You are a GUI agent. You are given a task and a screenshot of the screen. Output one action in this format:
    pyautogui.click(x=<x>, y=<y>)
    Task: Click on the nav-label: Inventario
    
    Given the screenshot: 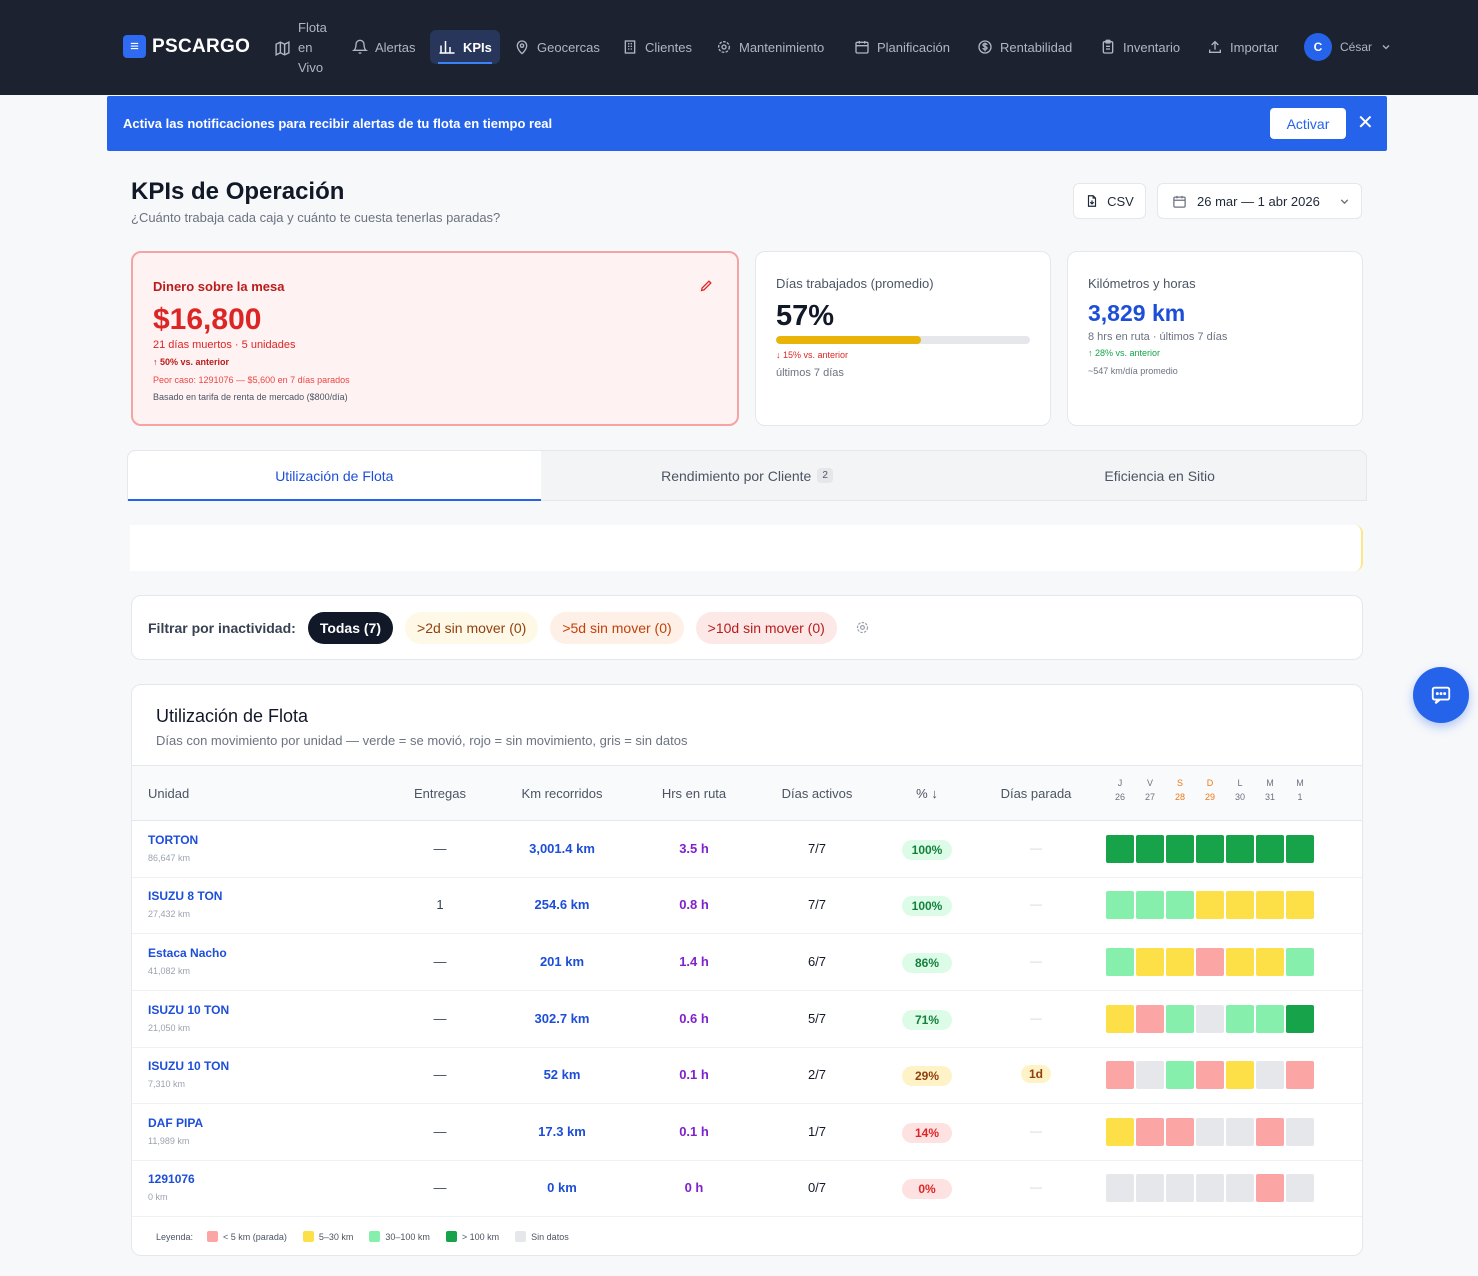 What is the action you would take?
    pyautogui.click(x=1152, y=47)
    